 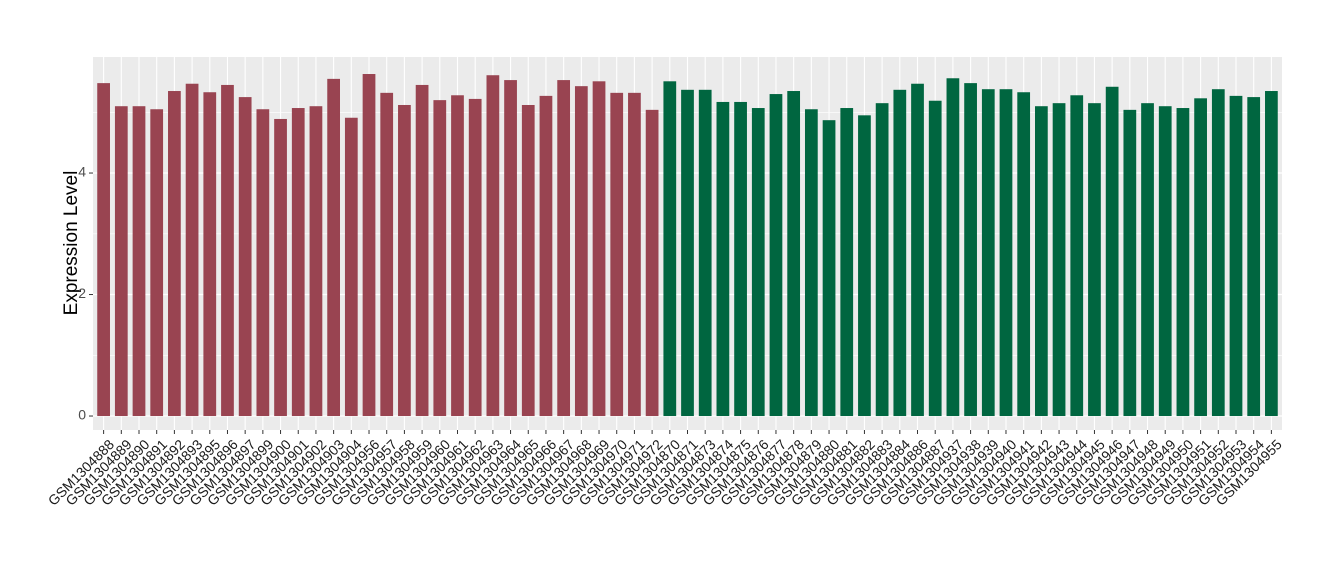 I want to click on y-tick-label: 0, so click(x=82, y=415).